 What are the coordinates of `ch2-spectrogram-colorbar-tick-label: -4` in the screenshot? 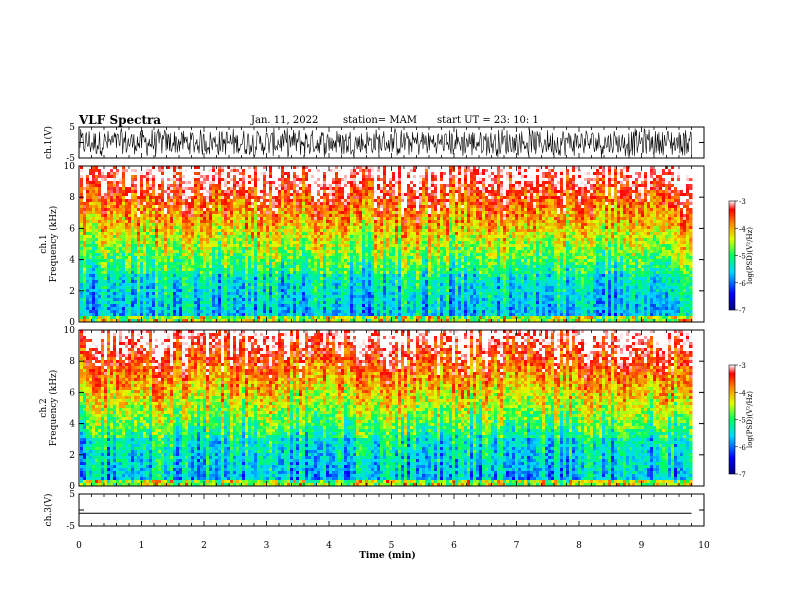 It's located at (742, 393).